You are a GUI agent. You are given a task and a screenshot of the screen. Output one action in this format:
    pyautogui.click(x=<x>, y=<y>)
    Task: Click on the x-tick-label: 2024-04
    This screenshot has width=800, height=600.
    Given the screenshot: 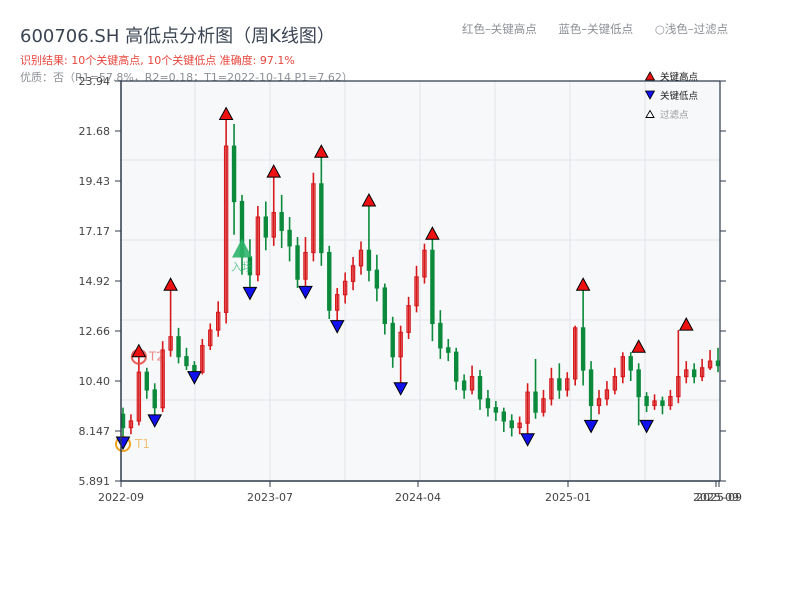 What is the action you would take?
    pyautogui.click(x=418, y=497)
    